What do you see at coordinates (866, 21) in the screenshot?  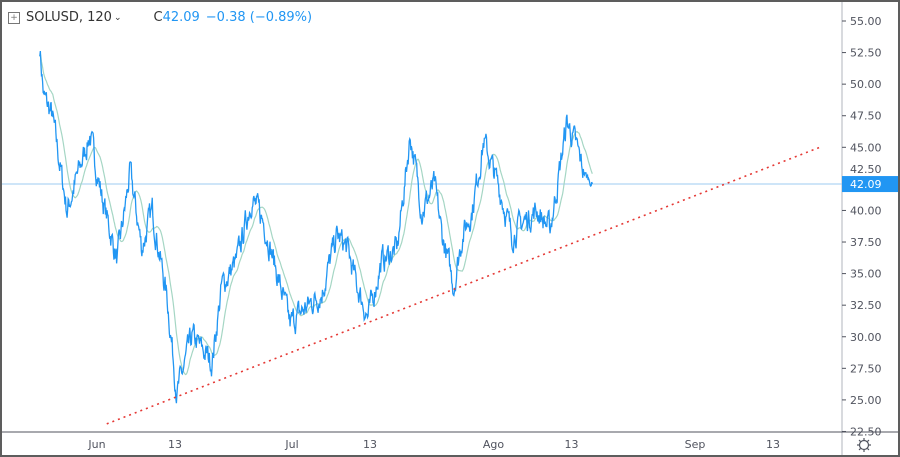 I see `y-tick-label: 55.00` at bounding box center [866, 21].